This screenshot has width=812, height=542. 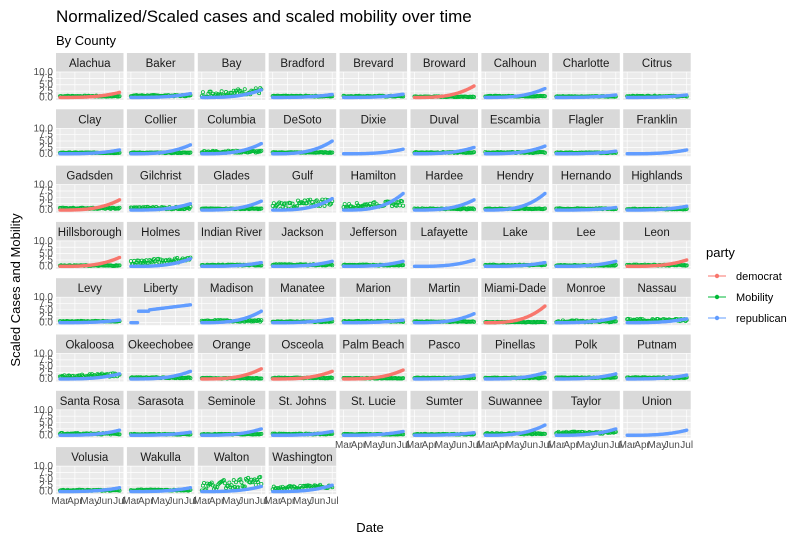 What do you see at coordinates (232, 233) in the screenshot?
I see `facet-label: Indian River` at bounding box center [232, 233].